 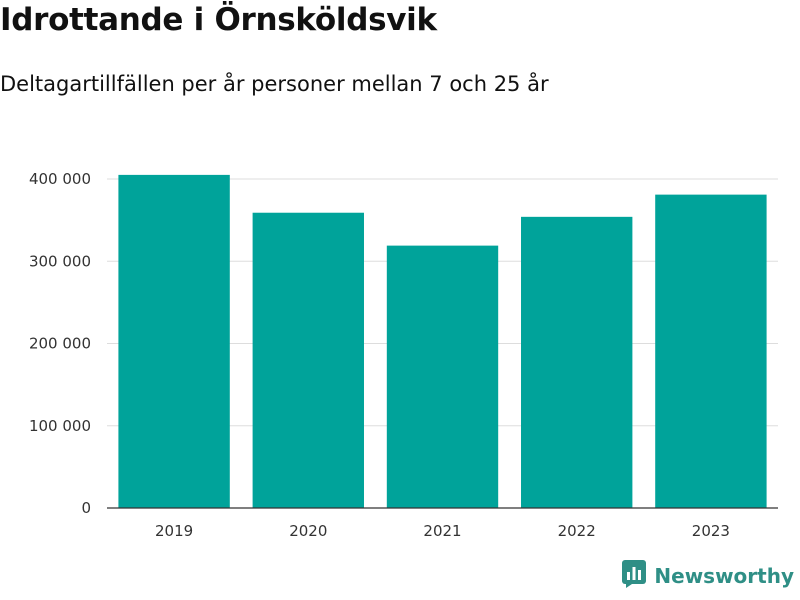 What do you see at coordinates (308, 531) in the screenshot?
I see `x-tick-label: 2020` at bounding box center [308, 531].